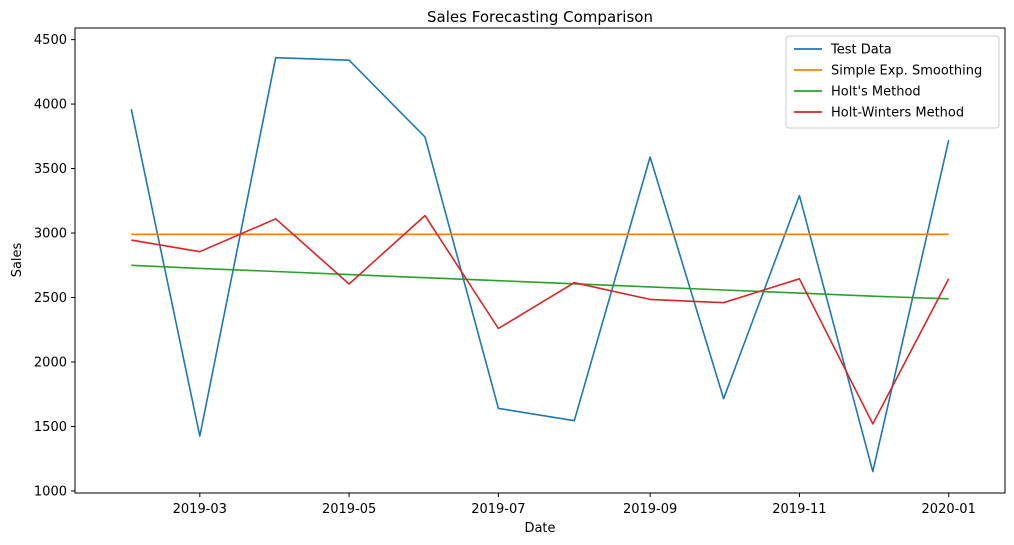 This screenshot has height=545, width=1014. What do you see at coordinates (539, 528) in the screenshot?
I see `x-axis-label: Date` at bounding box center [539, 528].